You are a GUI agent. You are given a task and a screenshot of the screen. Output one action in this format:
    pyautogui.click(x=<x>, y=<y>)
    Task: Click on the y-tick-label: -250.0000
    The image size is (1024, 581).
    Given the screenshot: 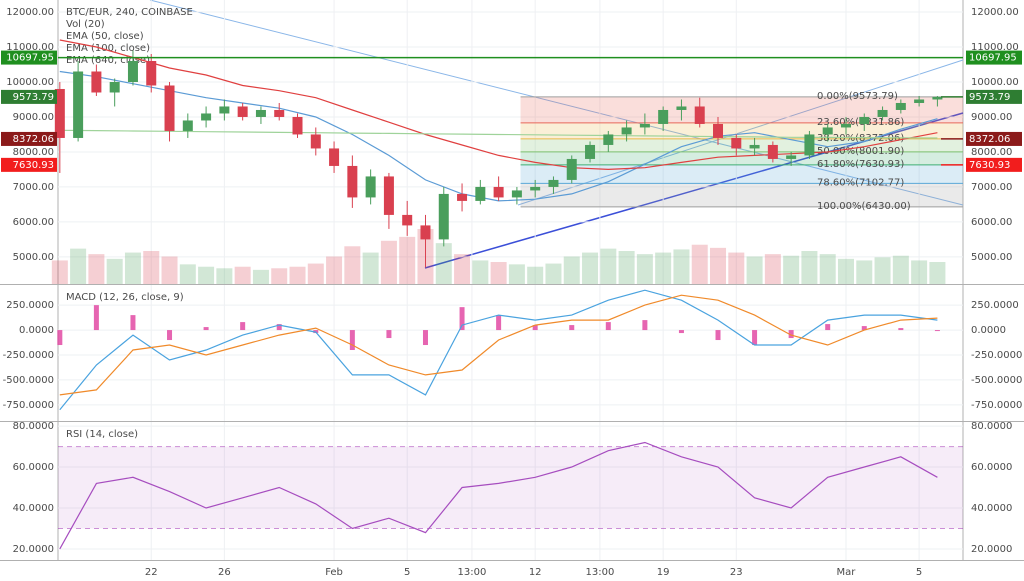 What is the action you would take?
    pyautogui.click(x=996, y=355)
    